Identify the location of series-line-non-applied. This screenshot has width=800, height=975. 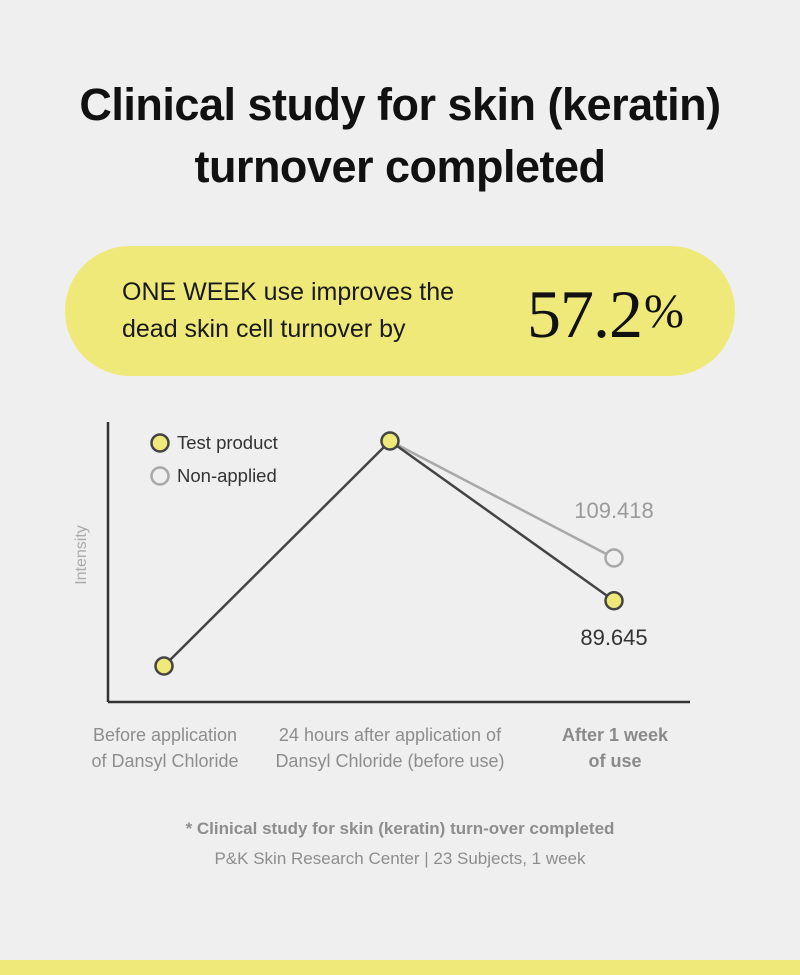
(502, 499).